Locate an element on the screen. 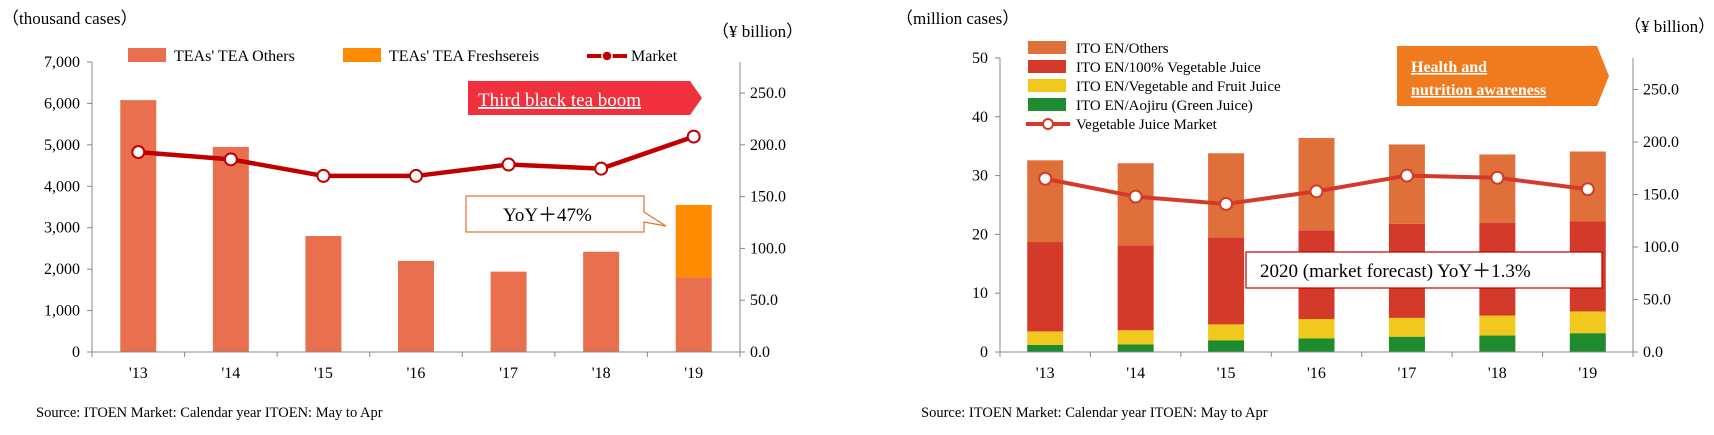 Image resolution: width=1714 pixels, height=435 pixels. r-x-tick-label: '18 is located at coordinates (1497, 373).